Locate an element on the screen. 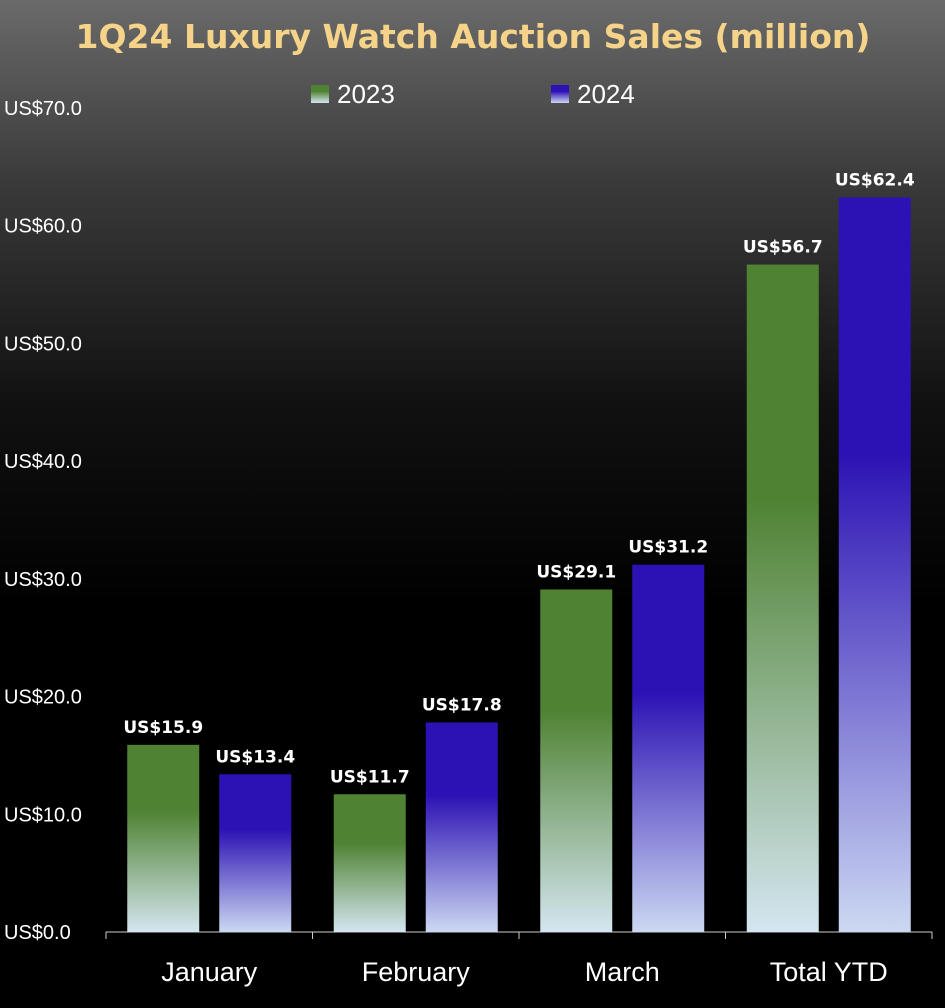 The height and width of the screenshot is (1008, 945). bar-value-label: US$29.1 is located at coordinates (576, 572).